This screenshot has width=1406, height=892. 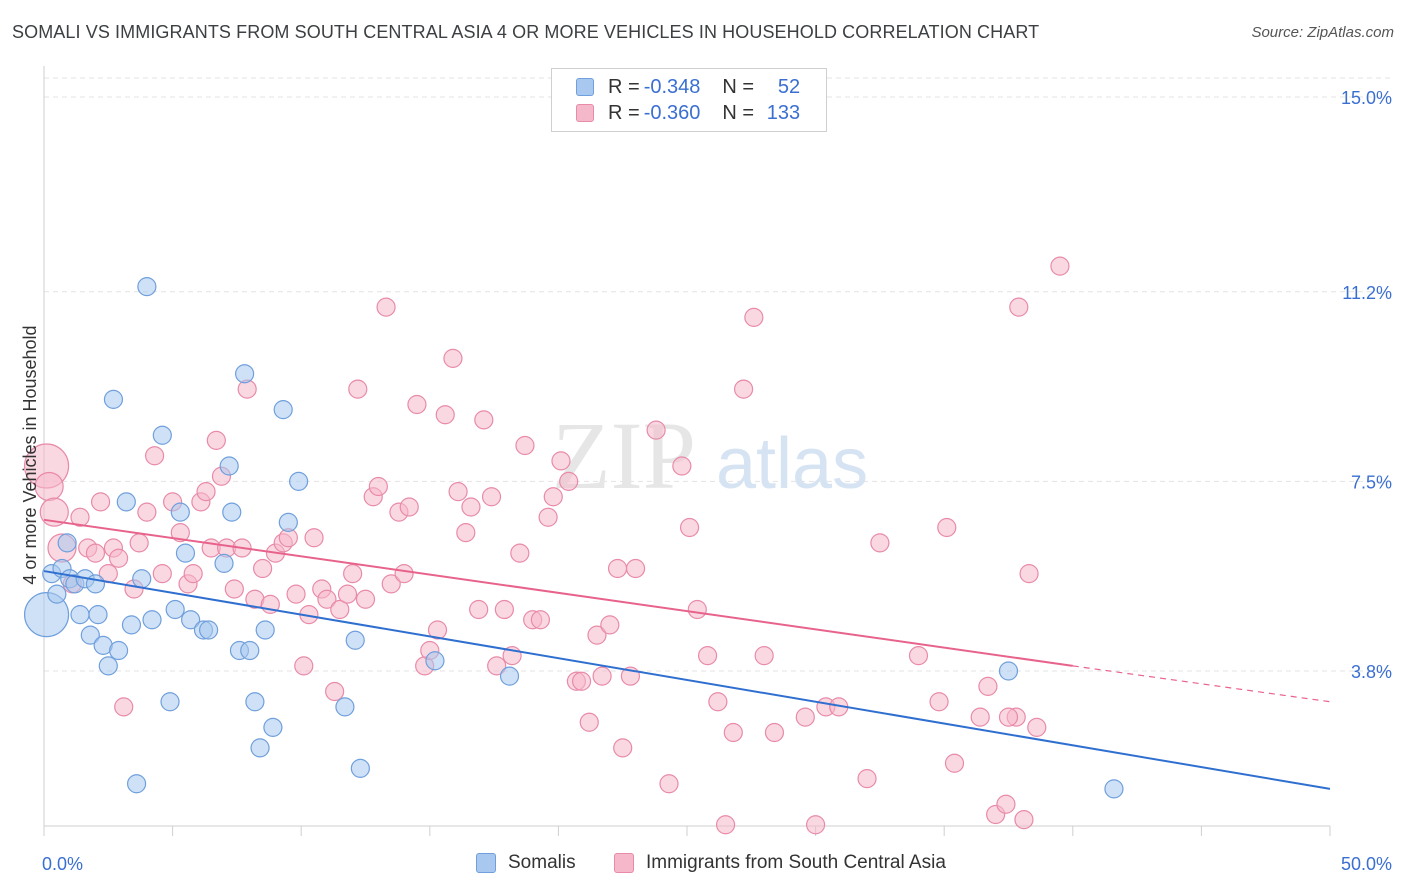 I want to click on series-legend-immigrants: Immigrants from South Central Asia, so click(x=780, y=863).